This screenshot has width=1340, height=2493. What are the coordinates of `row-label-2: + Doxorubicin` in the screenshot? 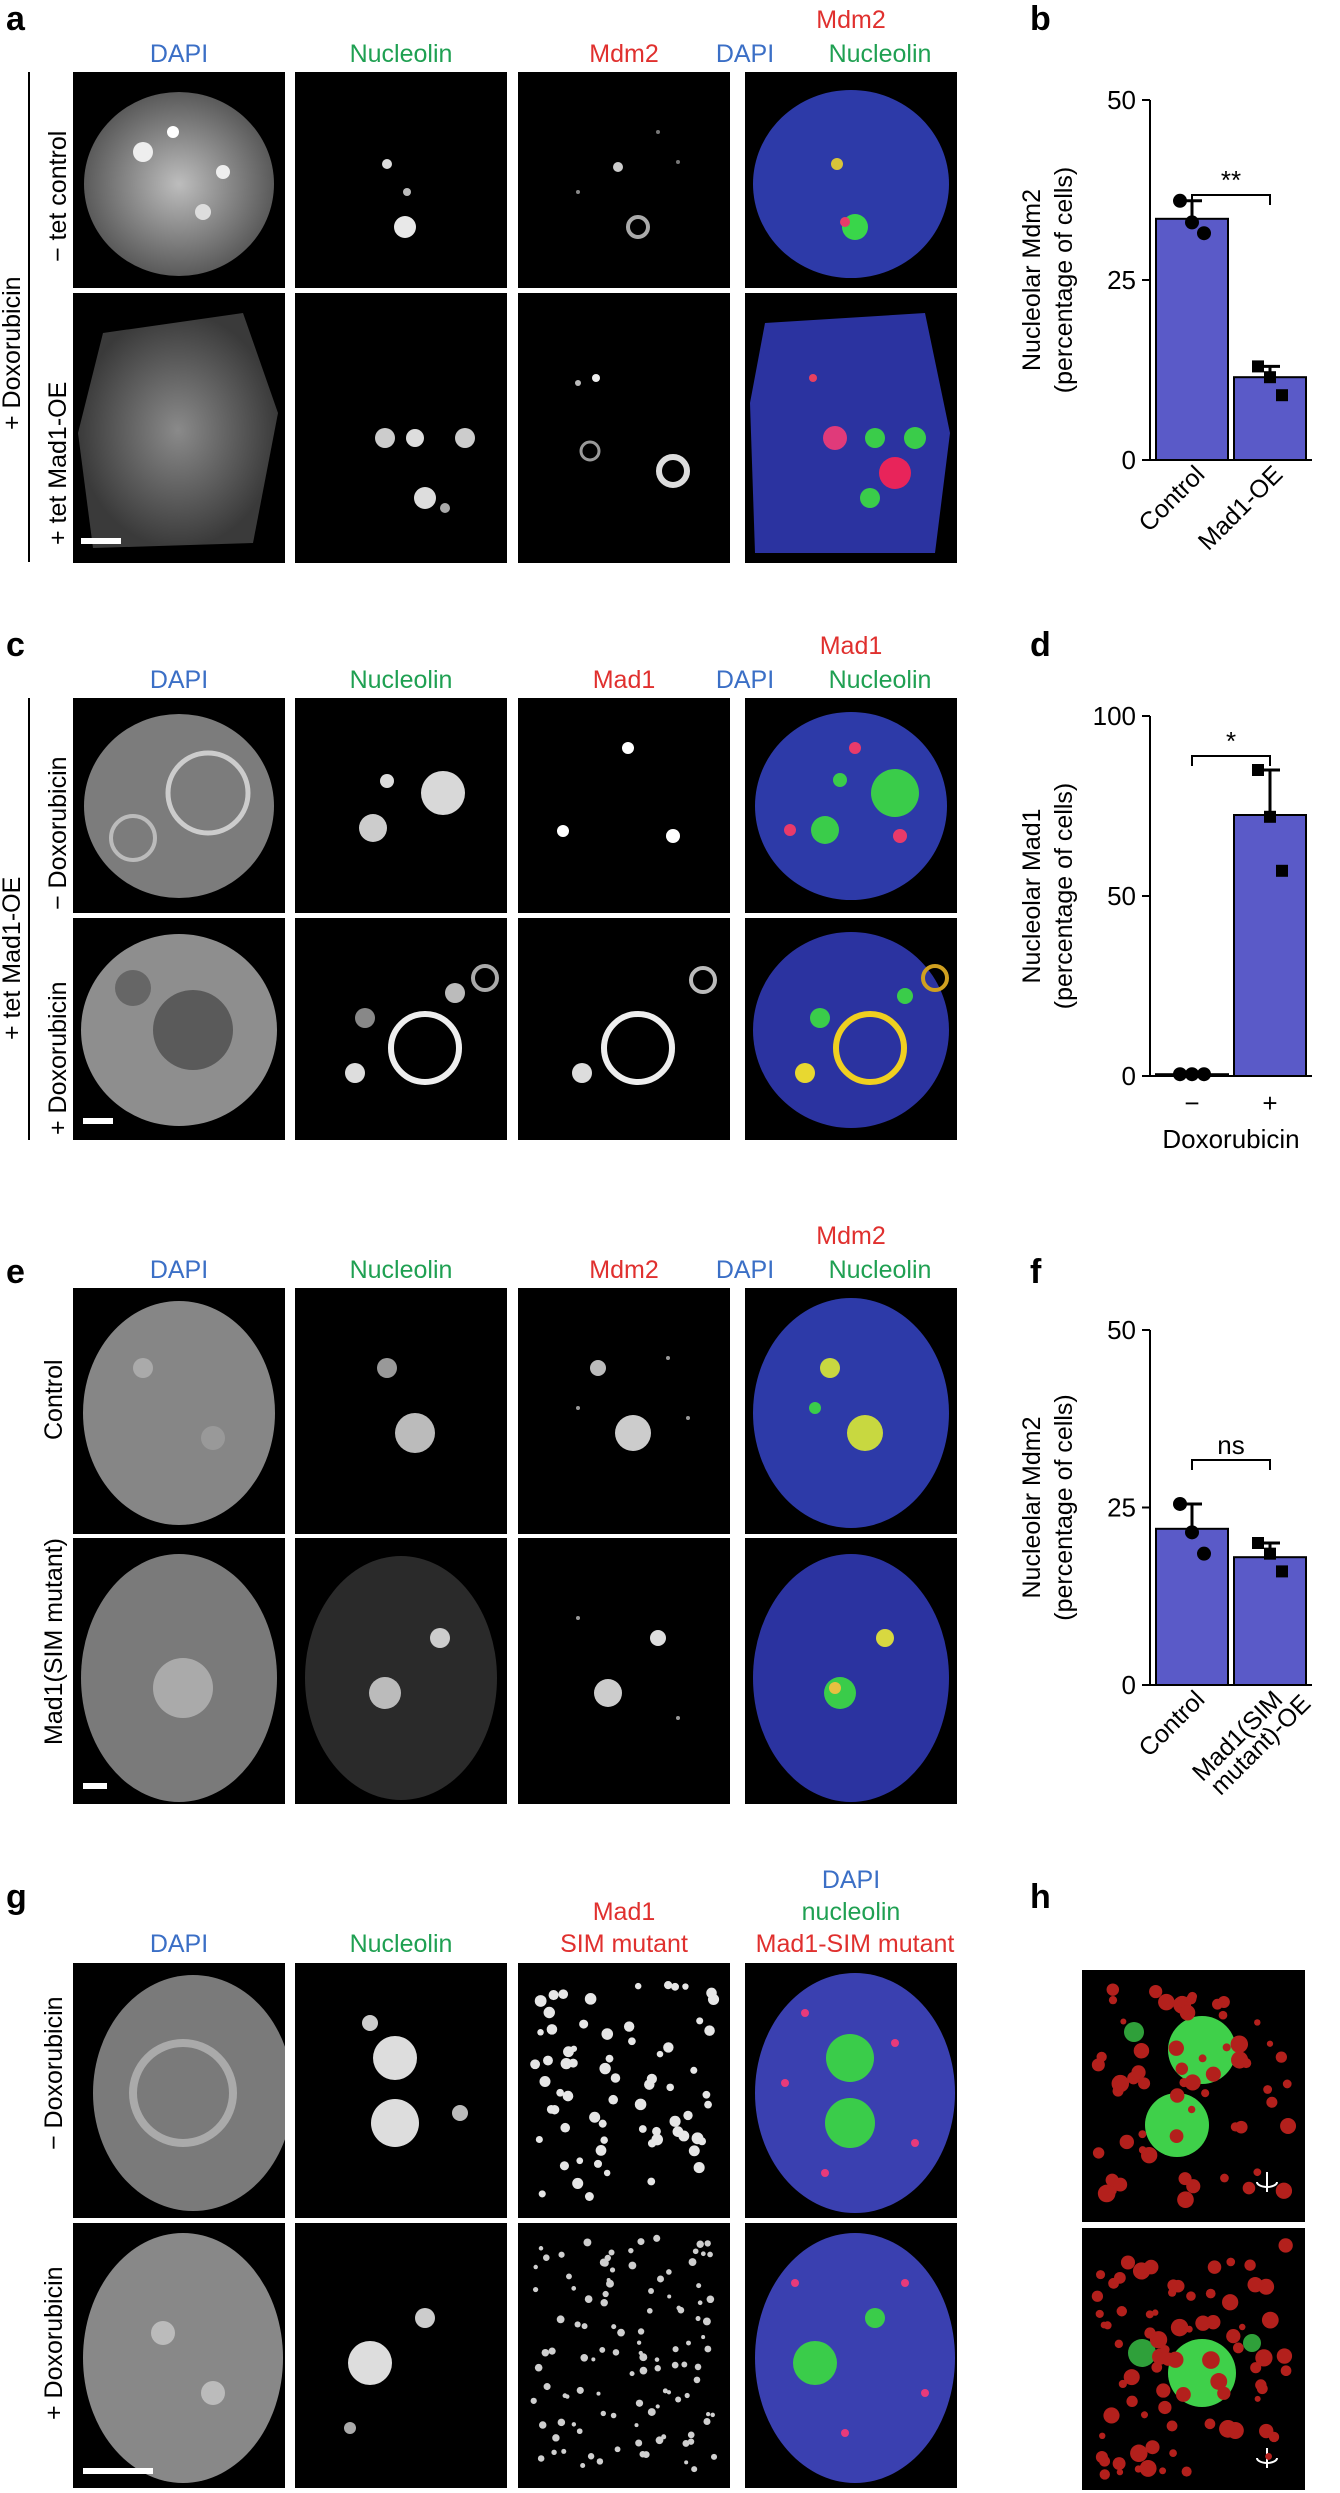 It's located at (58, 1058).